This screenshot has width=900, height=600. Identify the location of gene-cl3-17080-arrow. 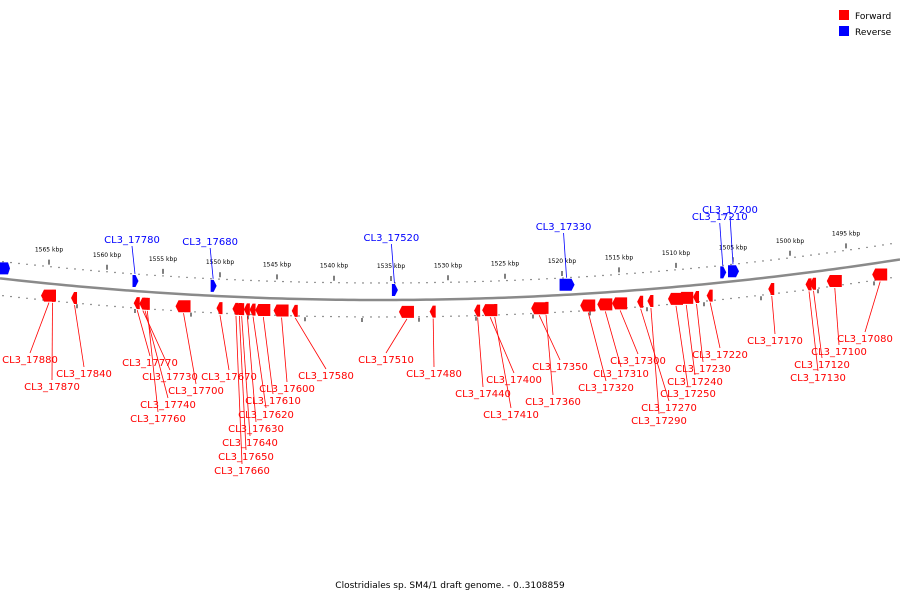
(880, 274).